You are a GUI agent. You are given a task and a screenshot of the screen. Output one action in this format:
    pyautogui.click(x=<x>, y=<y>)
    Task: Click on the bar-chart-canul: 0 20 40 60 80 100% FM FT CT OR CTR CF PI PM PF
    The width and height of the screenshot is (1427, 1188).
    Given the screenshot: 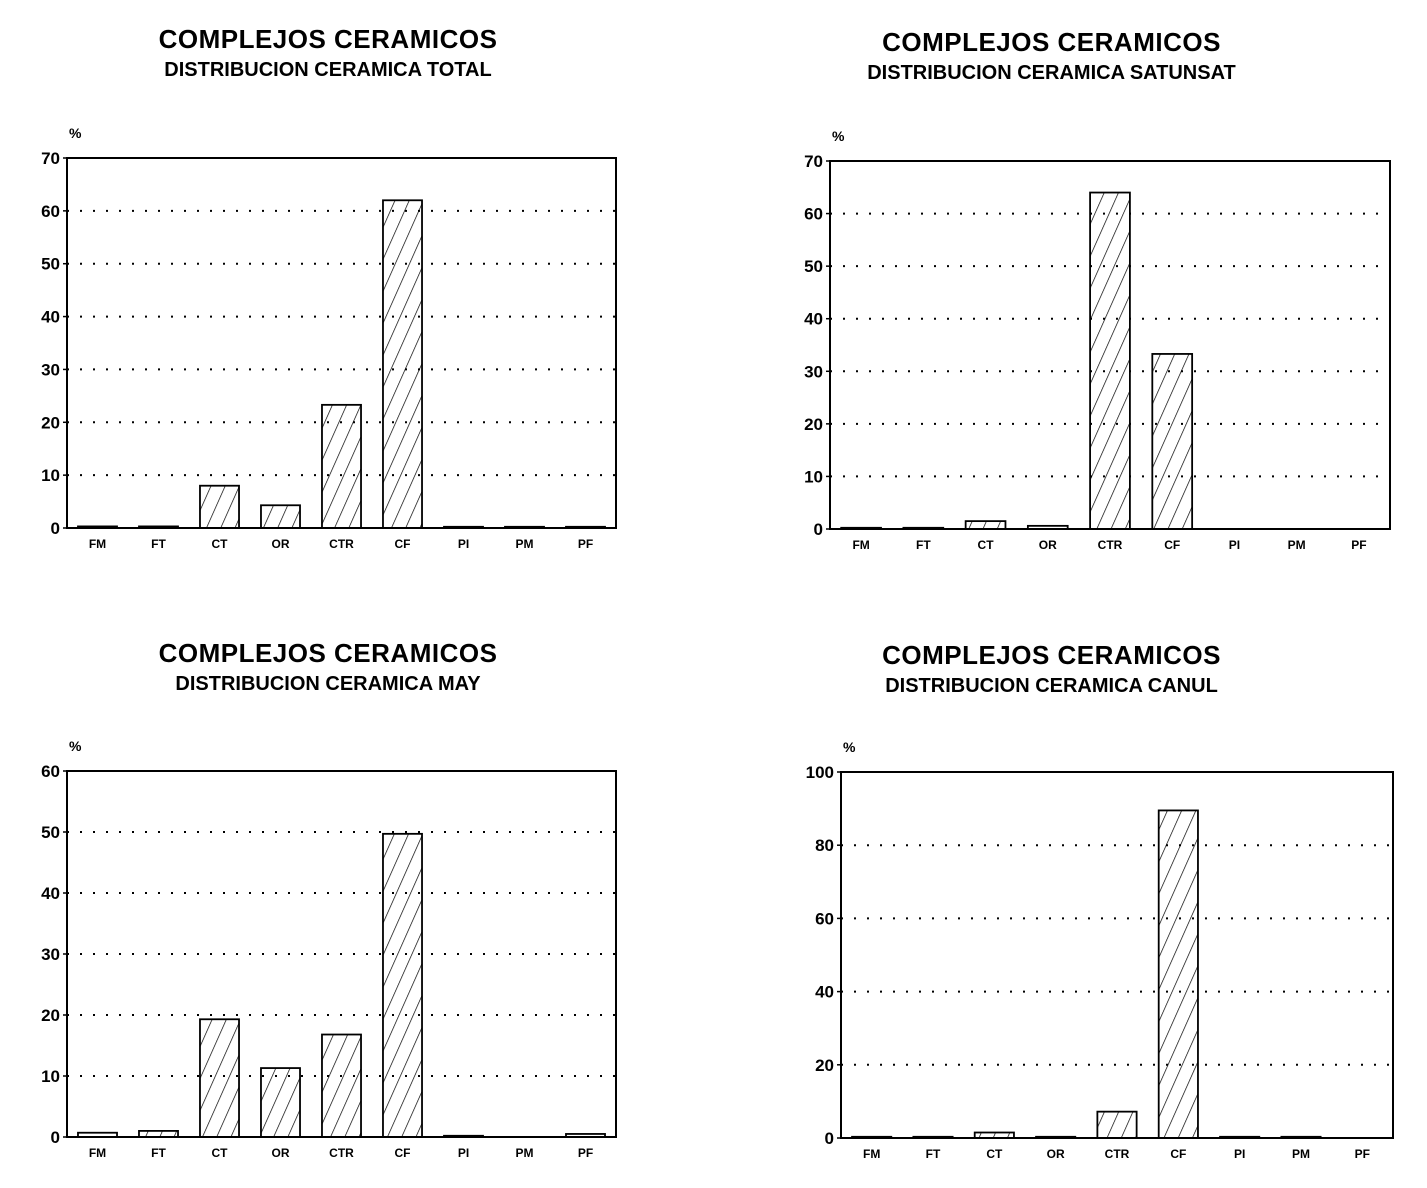 What is the action you would take?
    pyautogui.click(x=1100, y=950)
    